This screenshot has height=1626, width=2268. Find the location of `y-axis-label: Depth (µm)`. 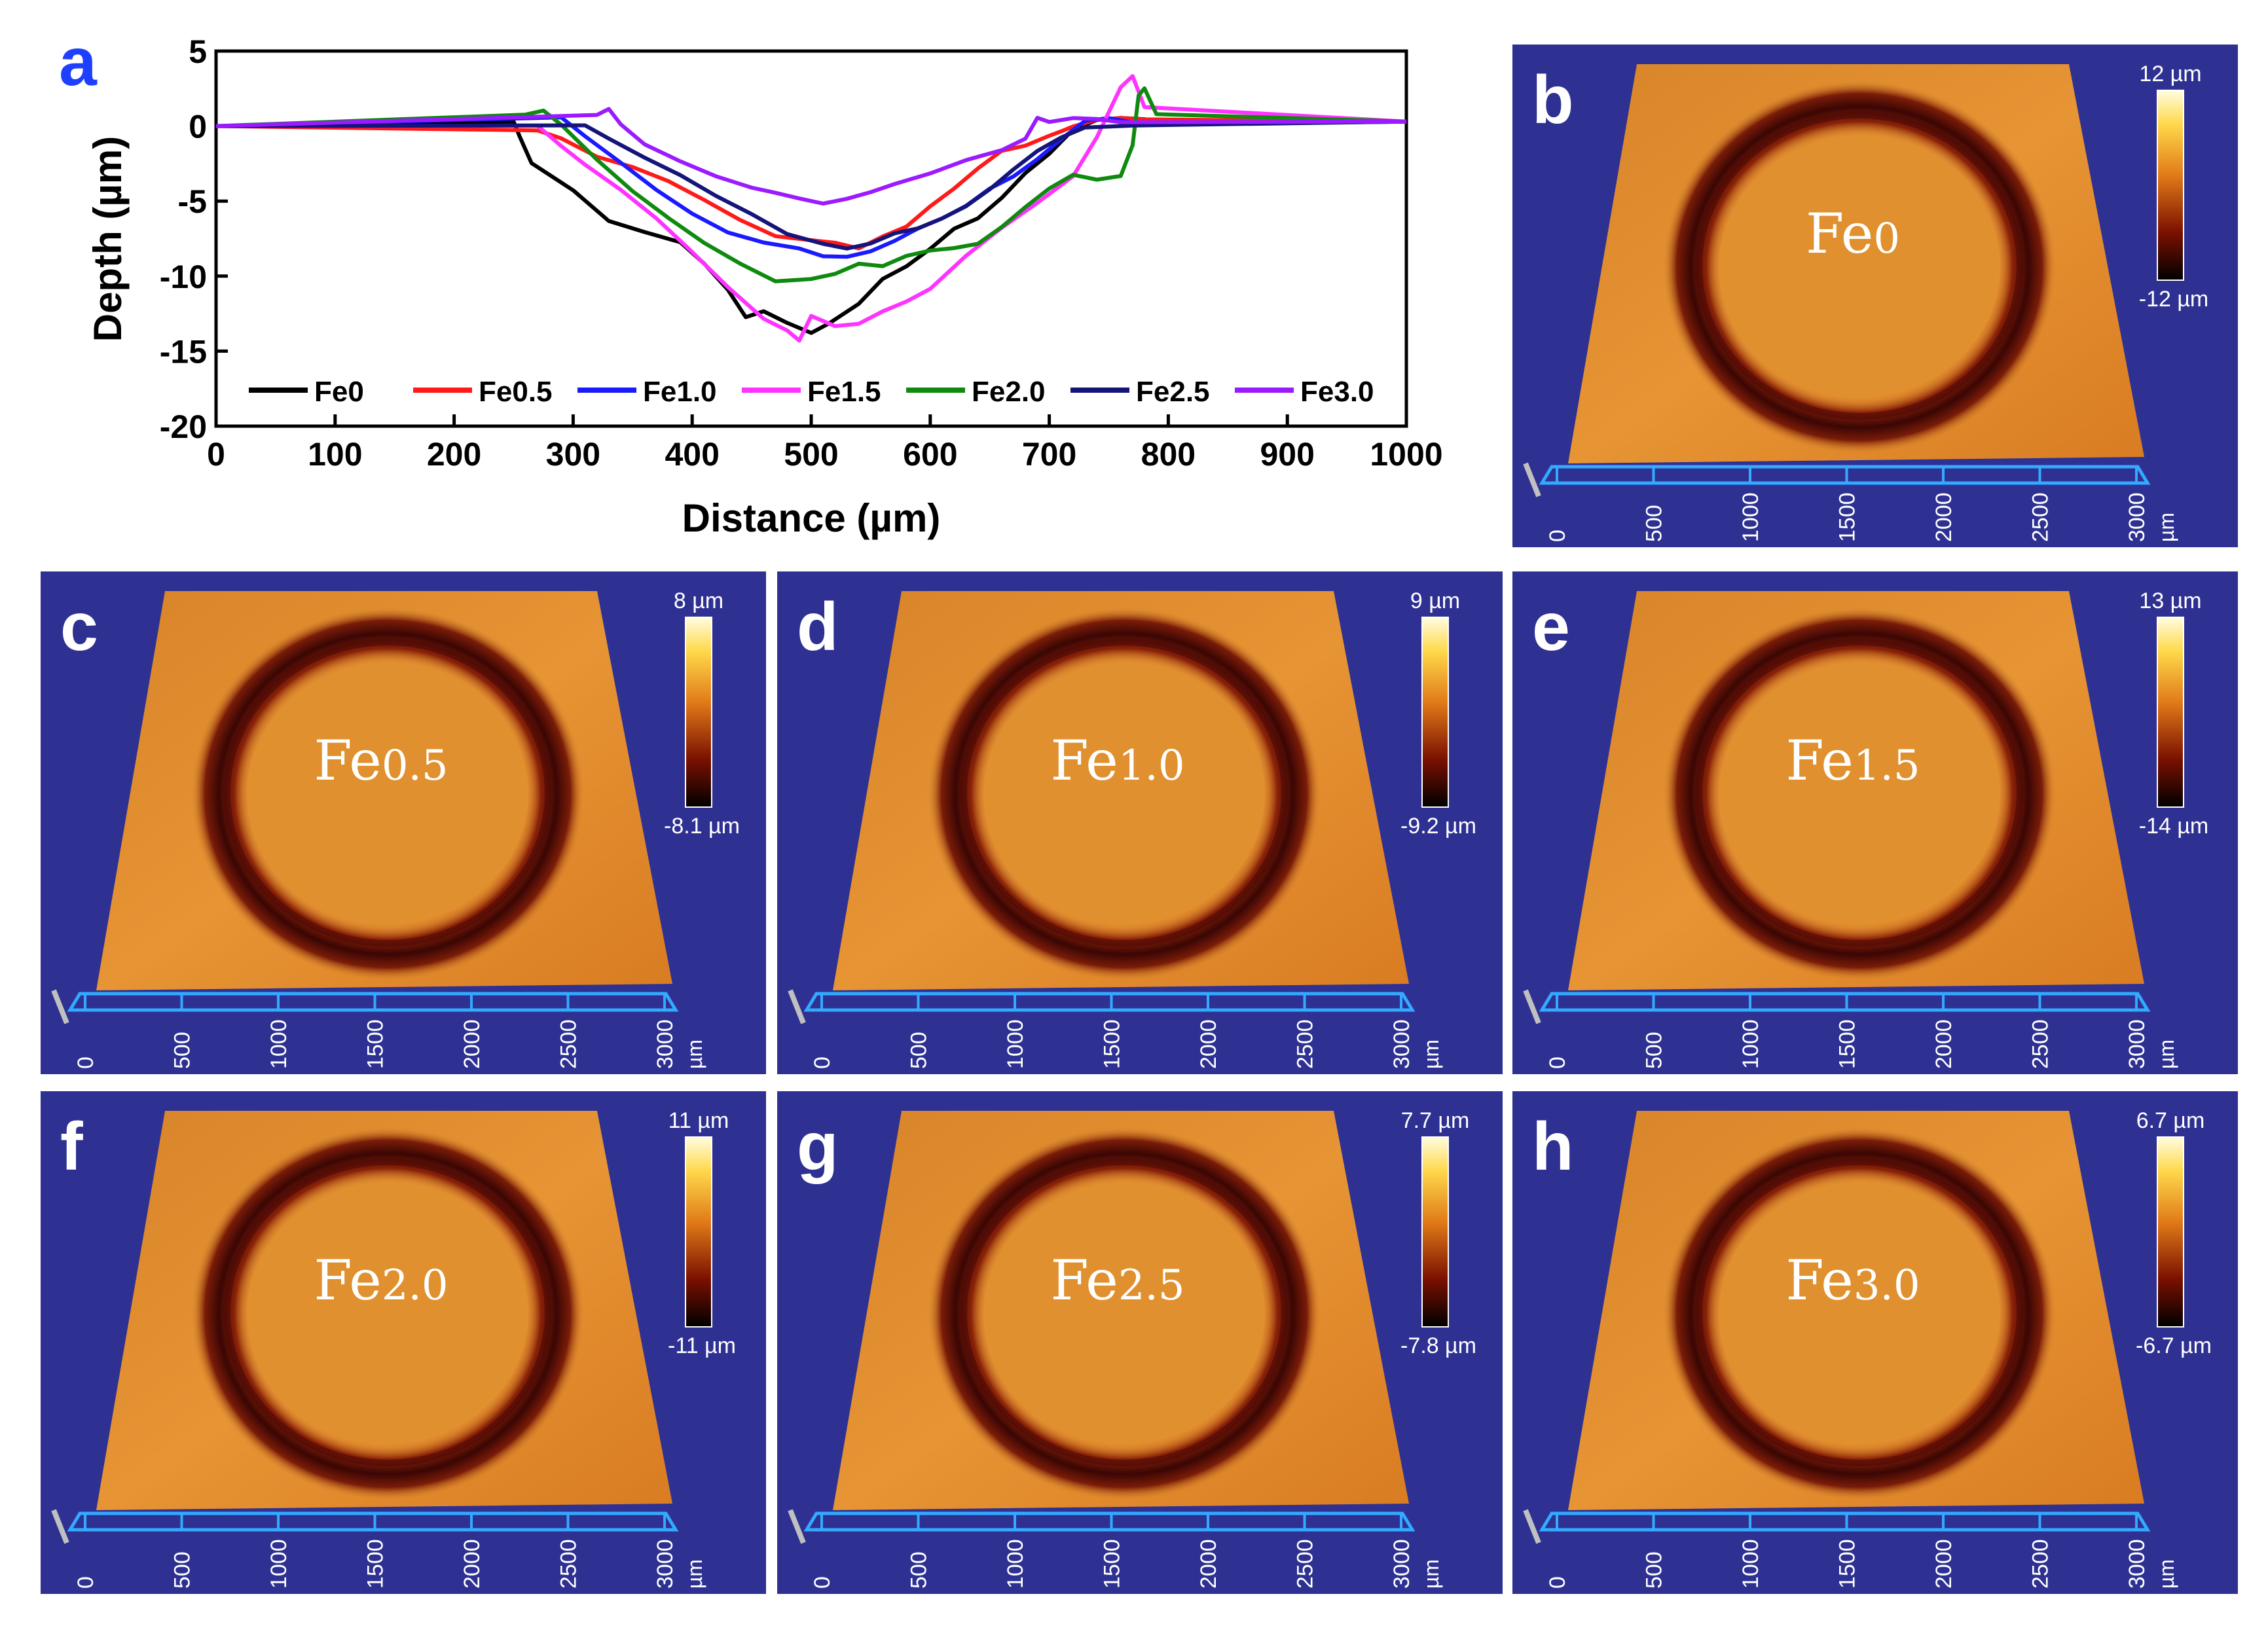

y-axis-label: Depth (µm) is located at coordinates (108, 239).